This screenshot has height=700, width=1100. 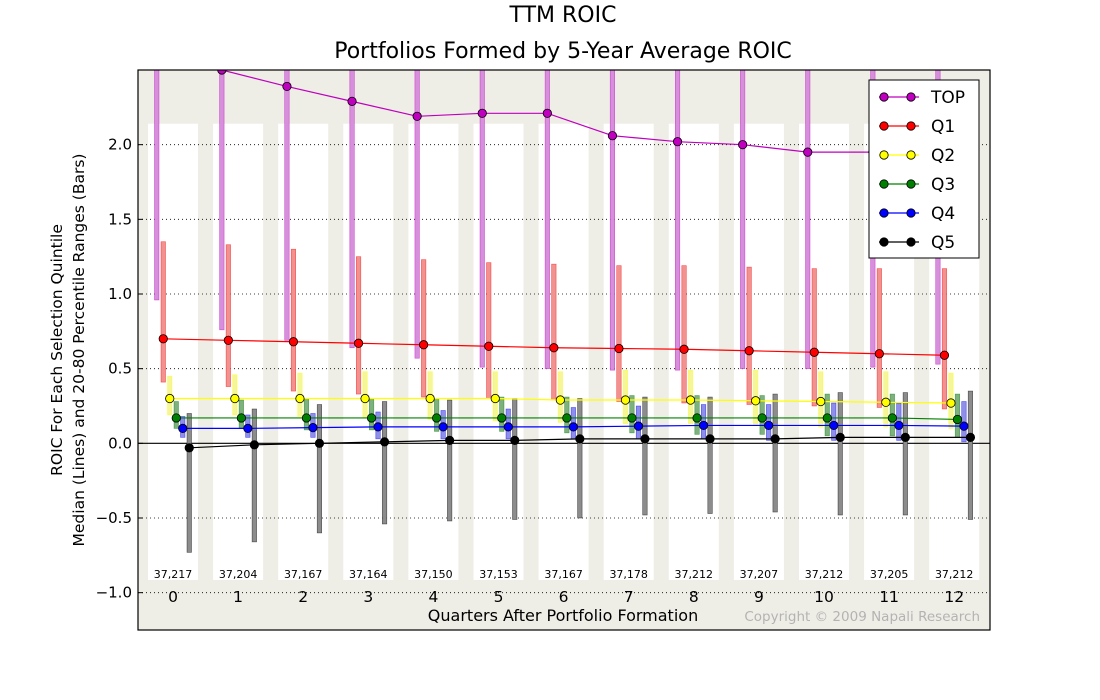 What do you see at coordinates (173, 574) in the screenshot?
I see `count-label: 37,217` at bounding box center [173, 574].